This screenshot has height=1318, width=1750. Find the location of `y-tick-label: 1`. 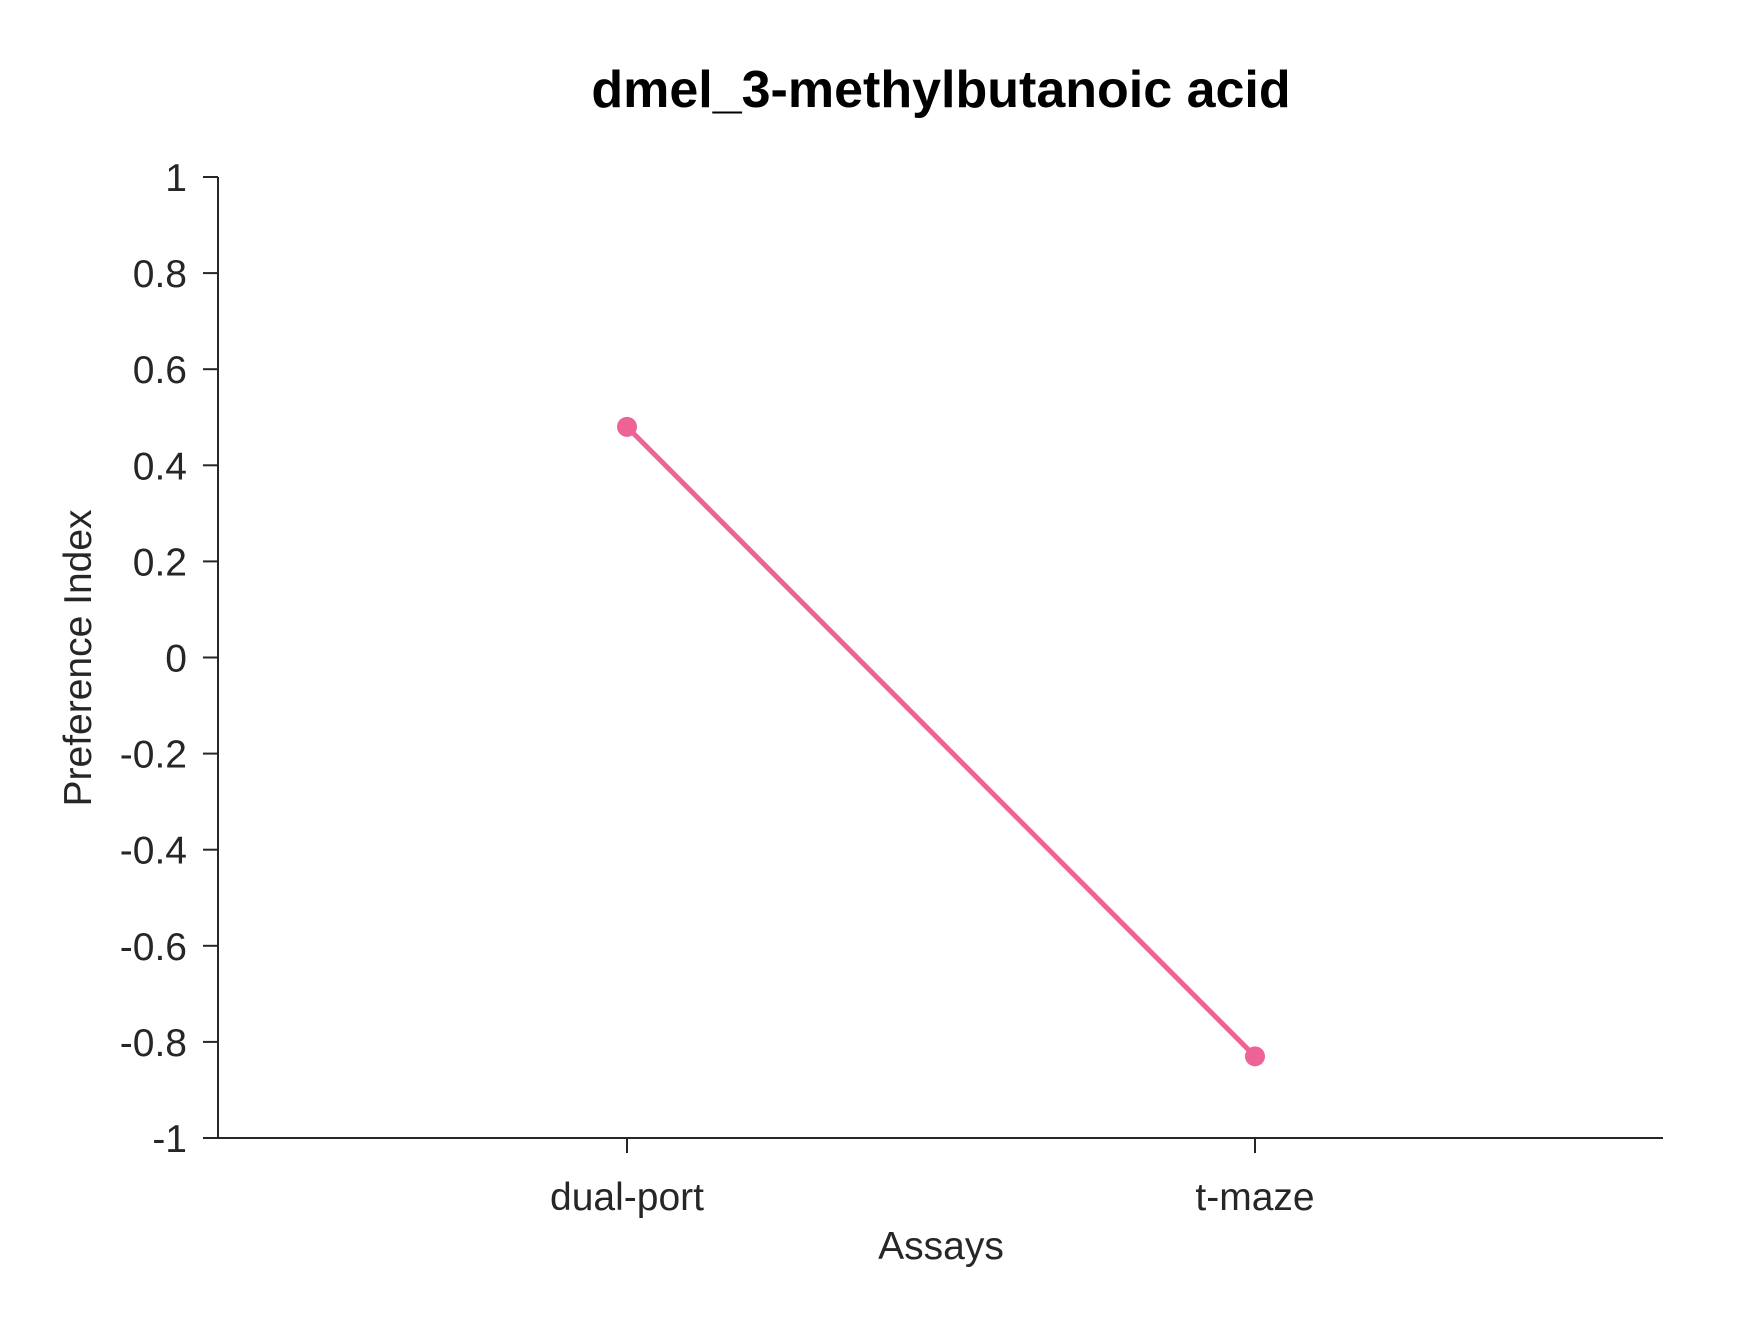

y-tick-label: 1 is located at coordinates (176, 178).